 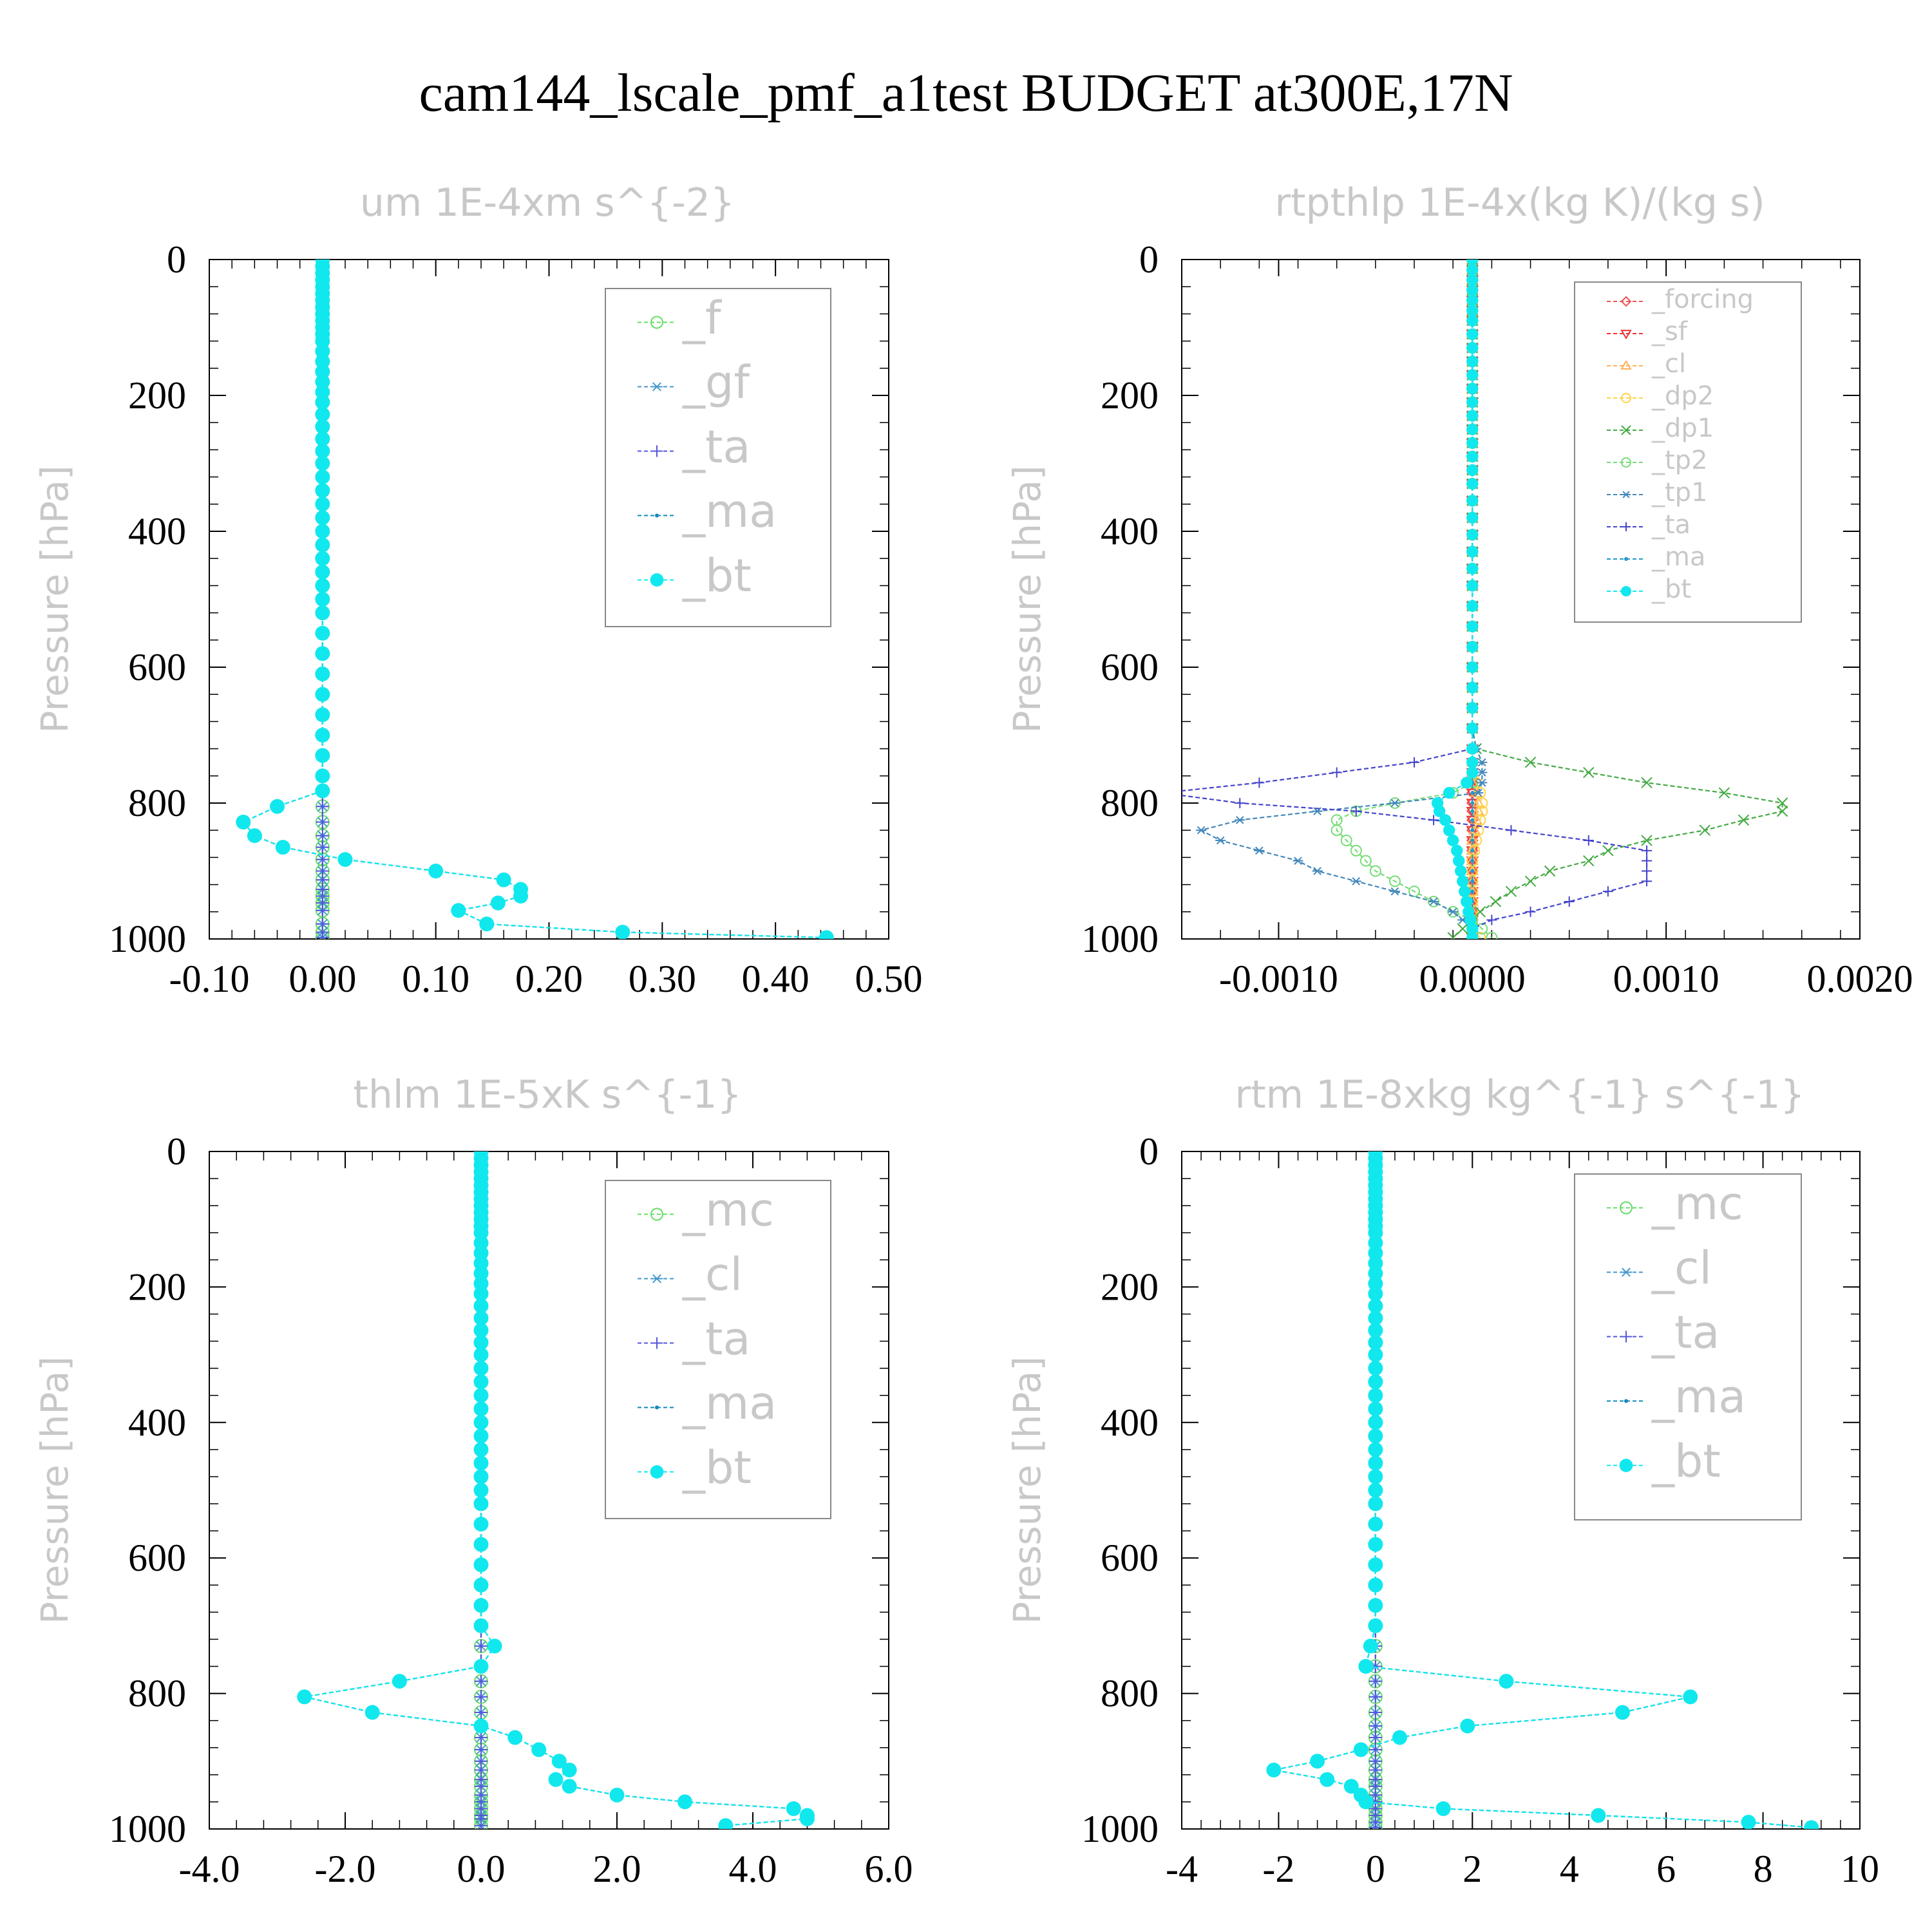 What do you see at coordinates (1647, 332) in the screenshot?
I see `legend-item-sf: _sf` at bounding box center [1647, 332].